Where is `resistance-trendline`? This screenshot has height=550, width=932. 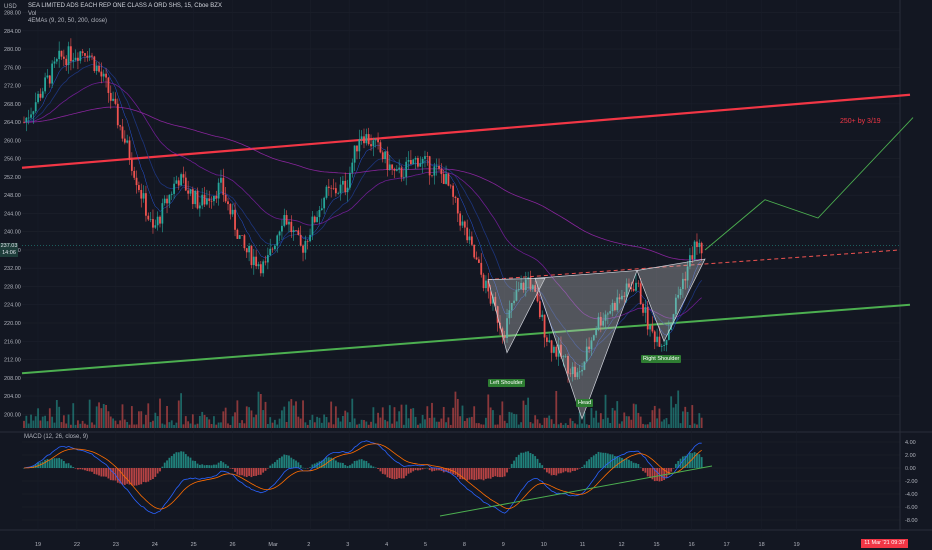
resistance-trendline is located at coordinates (466, 131).